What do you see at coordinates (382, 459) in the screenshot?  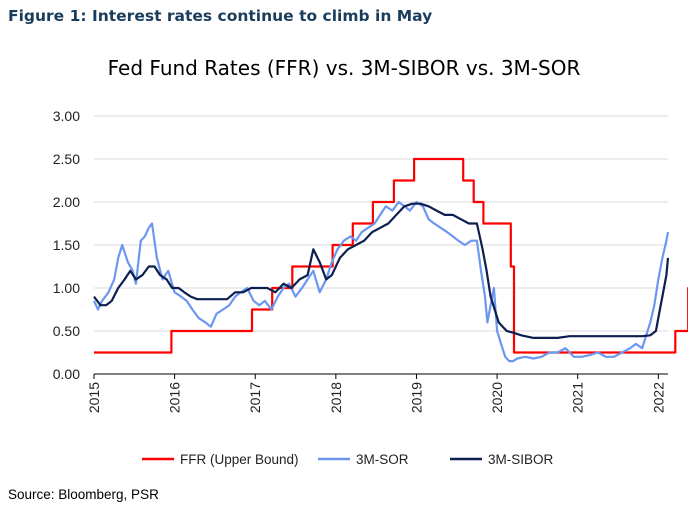 I see `legend-label: 3M-SOR` at bounding box center [382, 459].